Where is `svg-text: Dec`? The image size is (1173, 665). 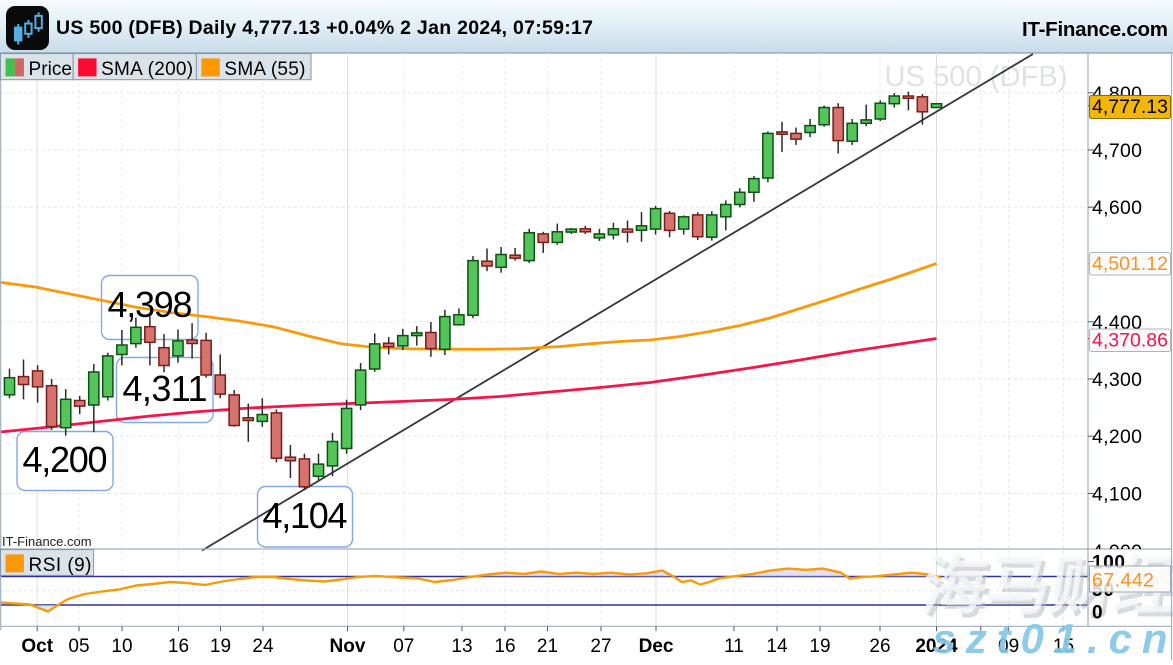
svg-text: Dec is located at coordinates (656, 646).